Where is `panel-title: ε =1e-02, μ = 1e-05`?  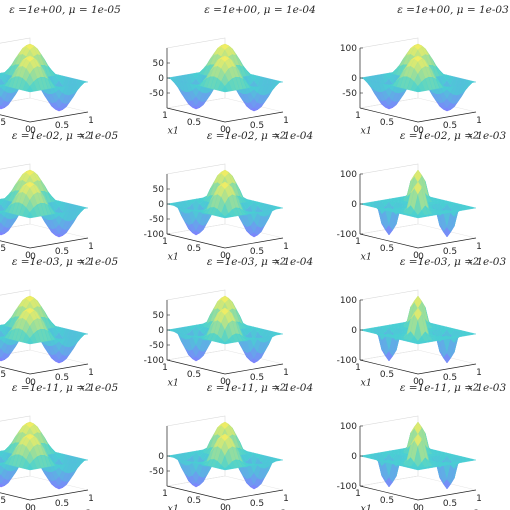 panel-title: ε =1e-02, μ = 1e-05 is located at coordinates (65, 136).